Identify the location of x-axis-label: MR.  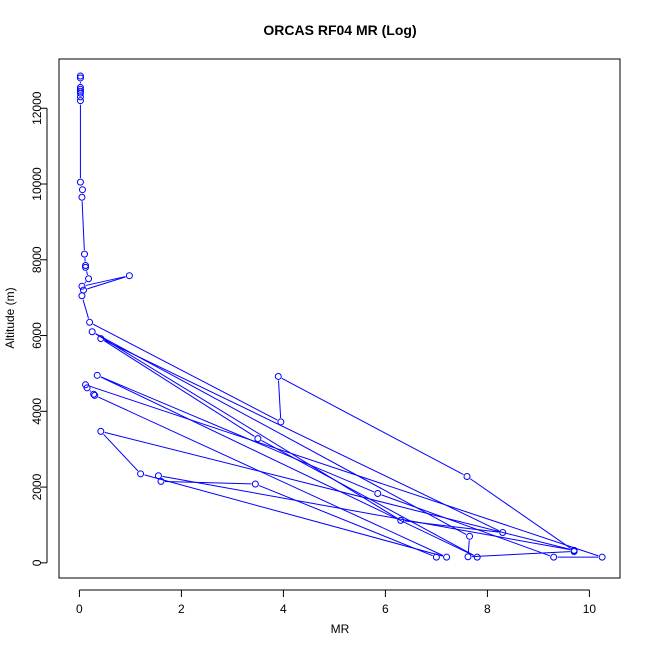
(340, 629).